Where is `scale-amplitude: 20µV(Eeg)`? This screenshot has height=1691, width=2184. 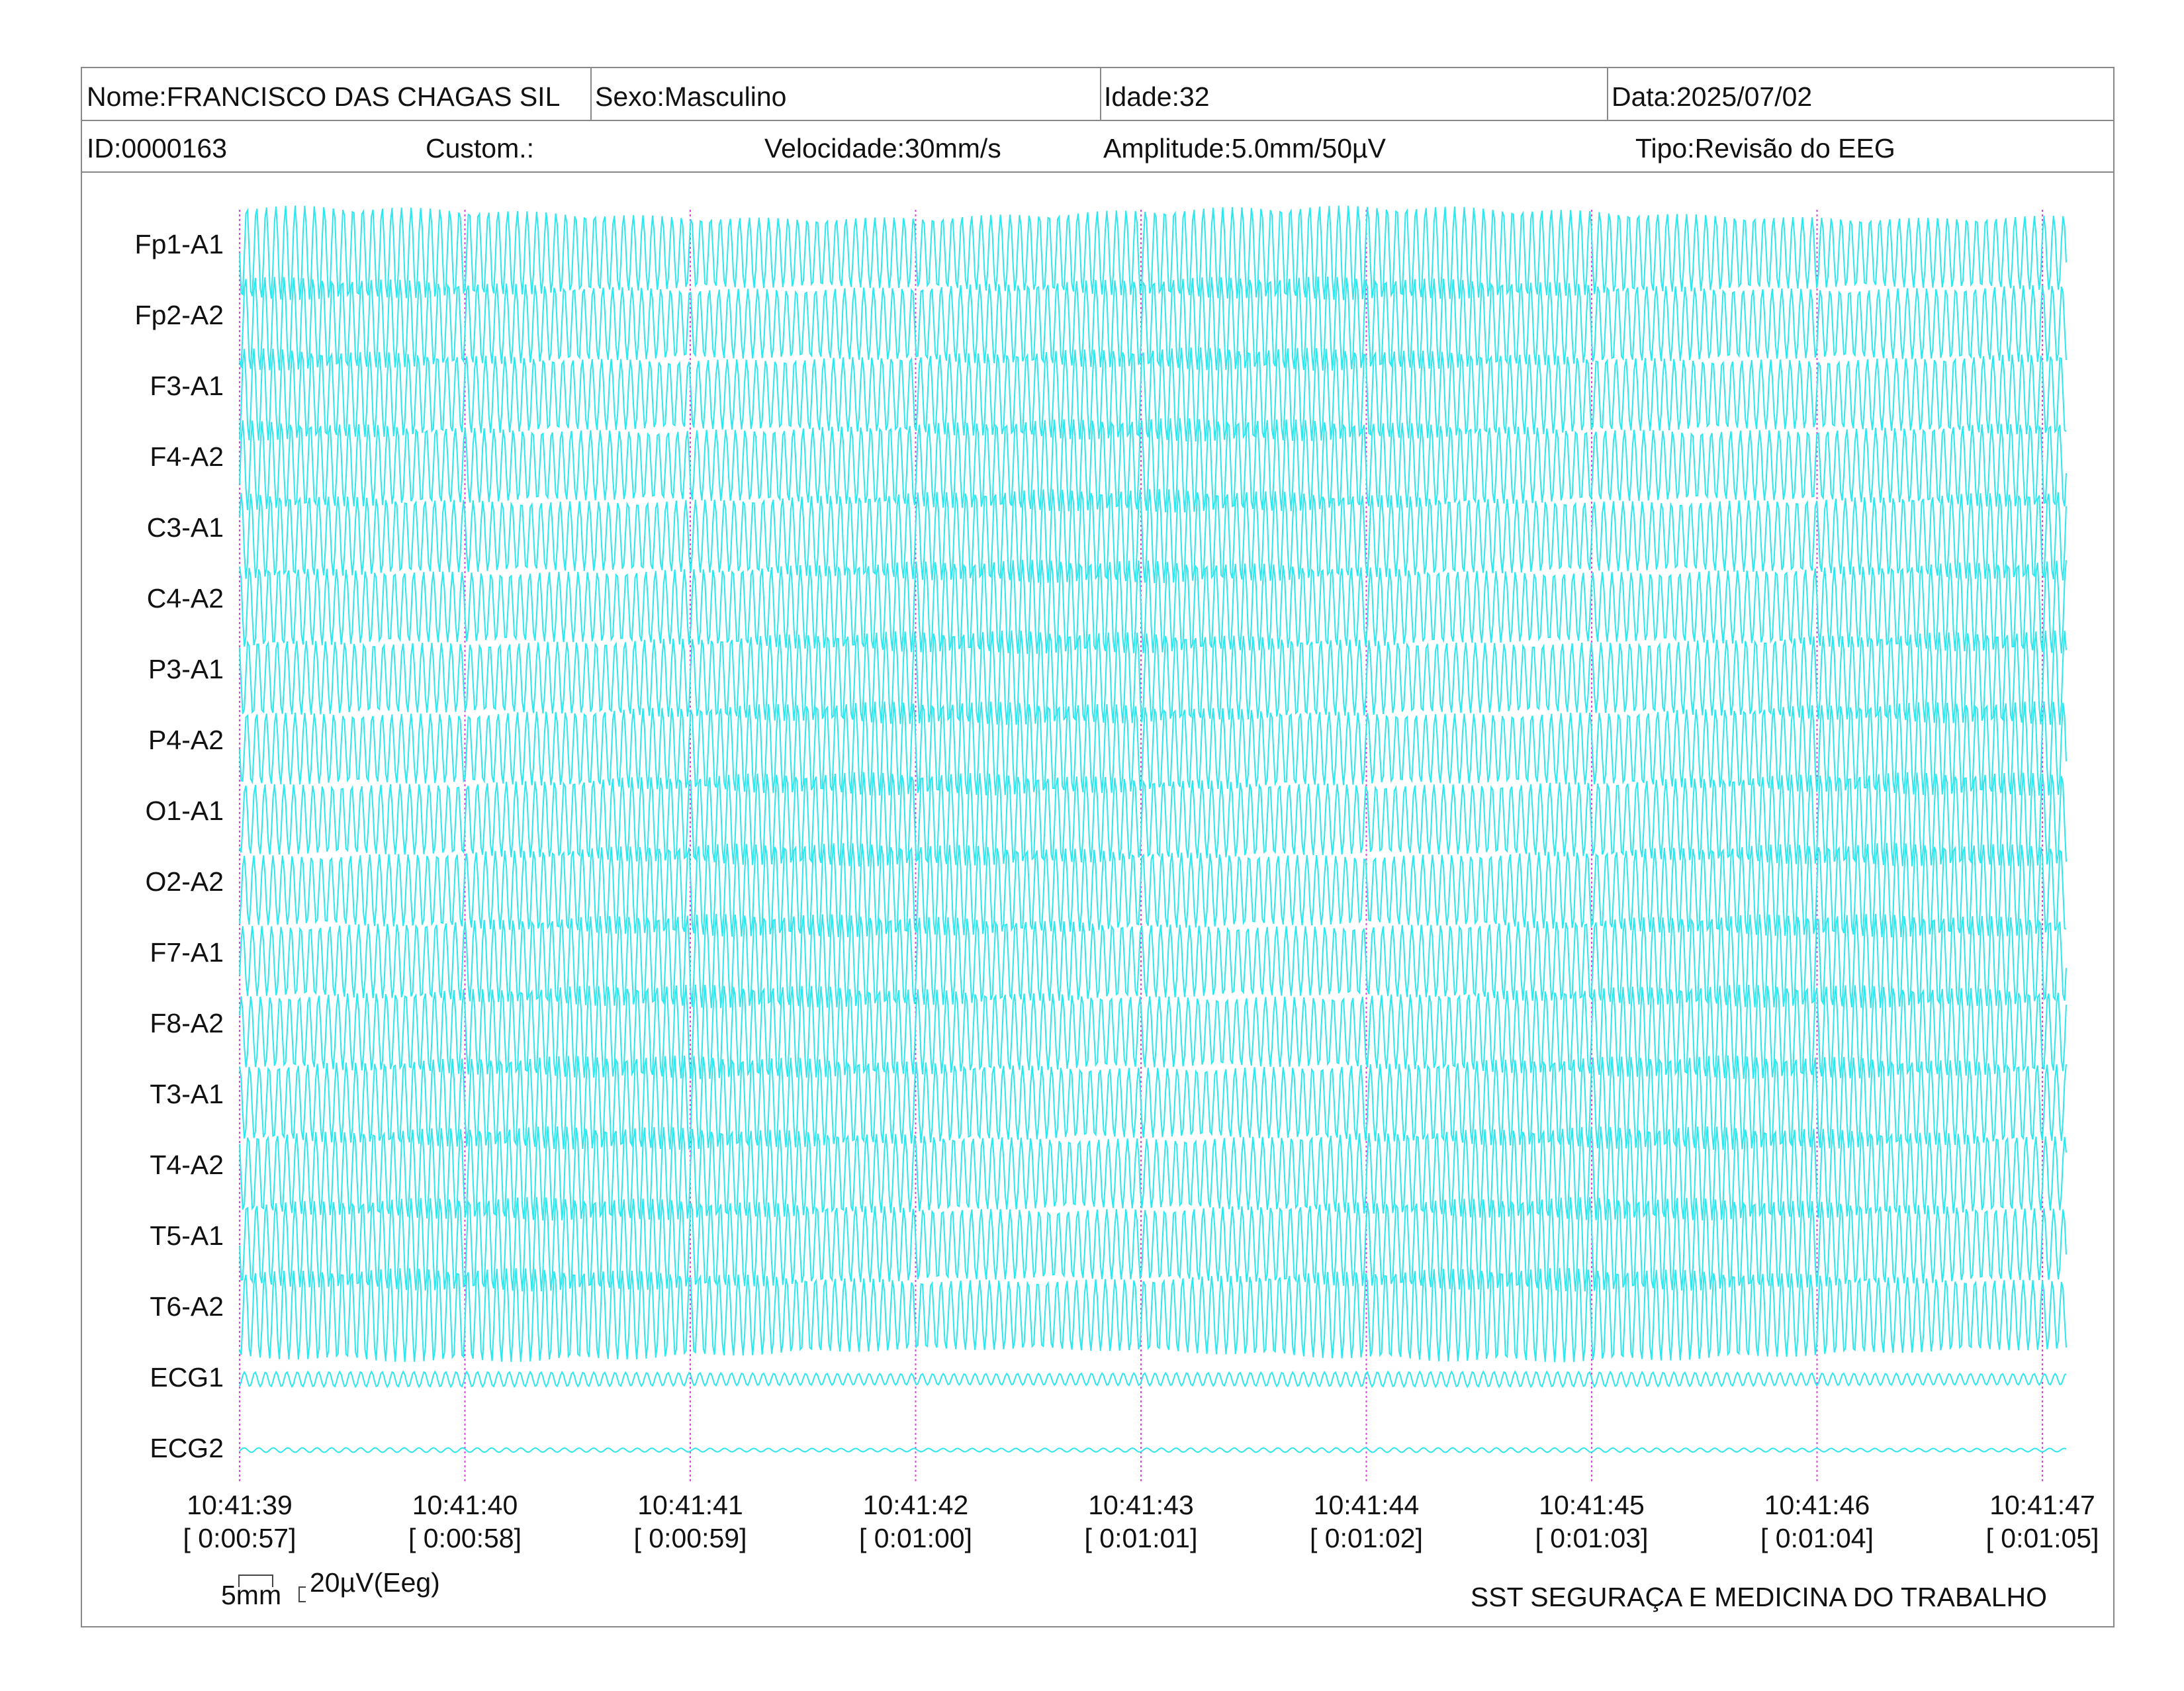 scale-amplitude: 20µV(Eeg) is located at coordinates (375, 1582).